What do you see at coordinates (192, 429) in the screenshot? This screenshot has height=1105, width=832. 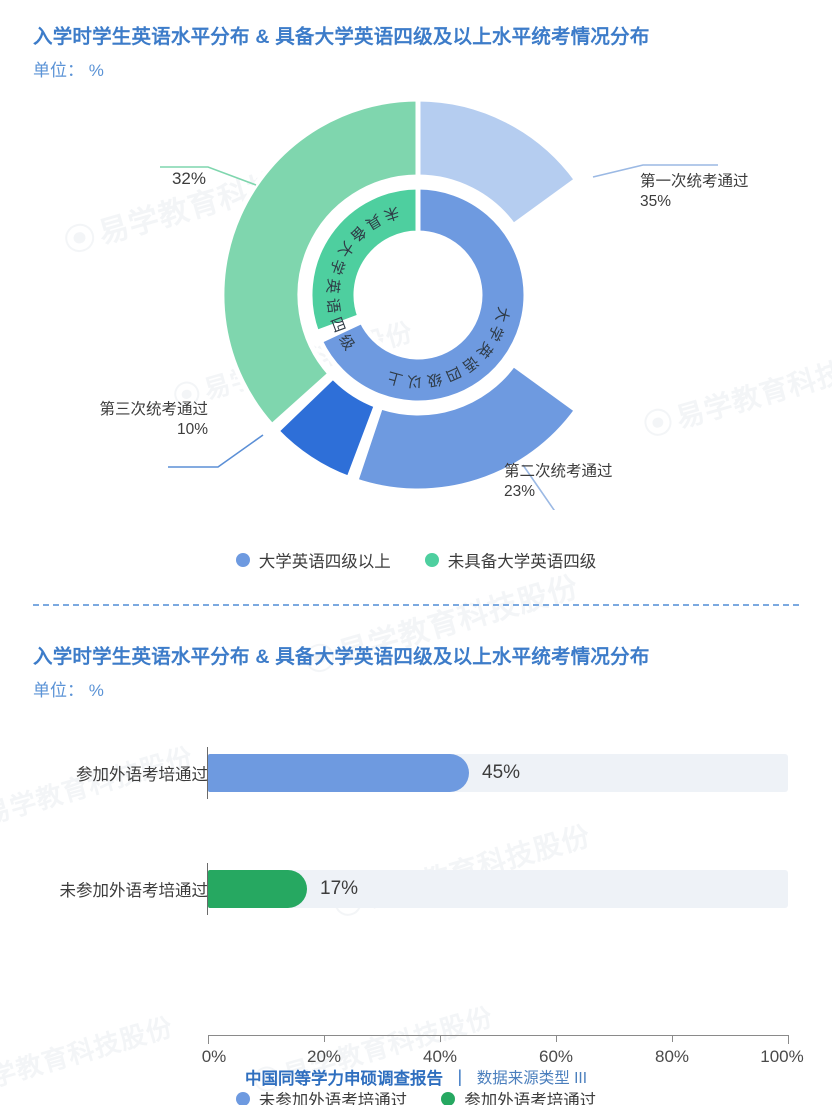 I see `callout-third-value: 10%` at bounding box center [192, 429].